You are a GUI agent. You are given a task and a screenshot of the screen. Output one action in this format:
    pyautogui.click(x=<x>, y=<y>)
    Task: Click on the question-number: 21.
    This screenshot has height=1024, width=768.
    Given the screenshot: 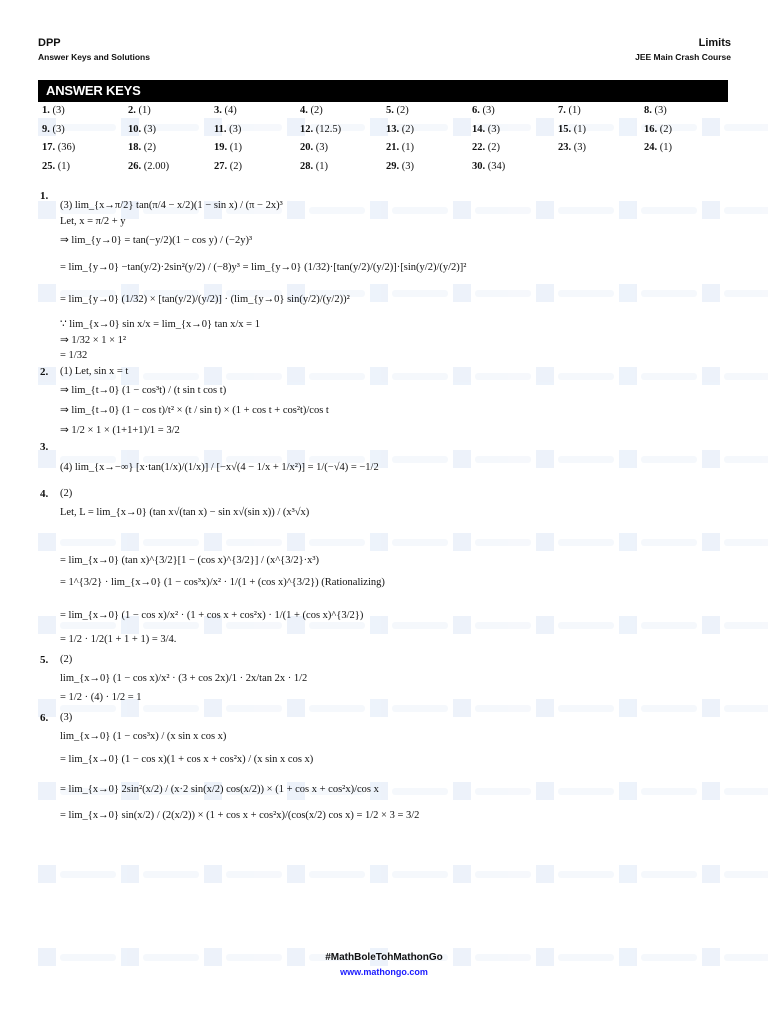 What is the action you would take?
    pyautogui.click(x=393, y=147)
    